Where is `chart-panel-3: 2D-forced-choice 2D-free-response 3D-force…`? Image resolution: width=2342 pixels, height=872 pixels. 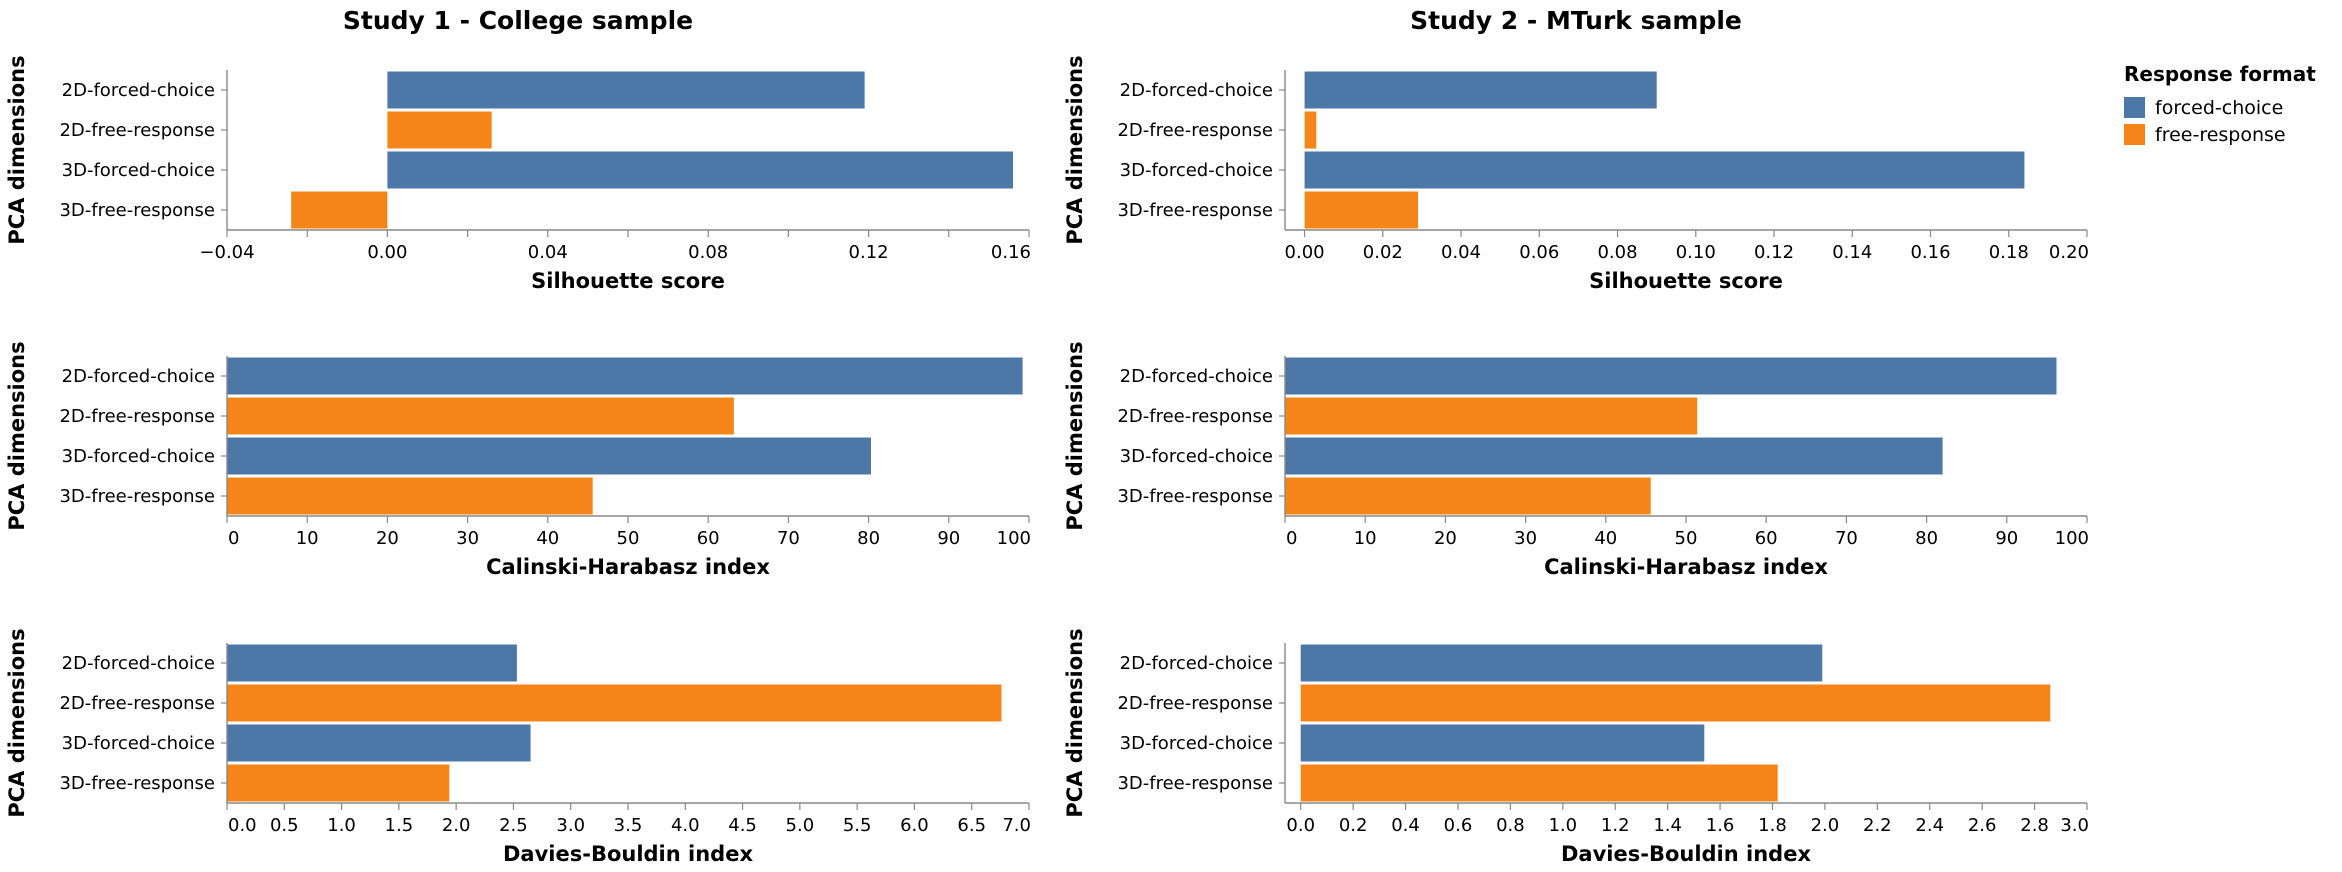 chart-panel-3: 2D-forced-choice 2D-free-response 3D-force… is located at coordinates (518, 460).